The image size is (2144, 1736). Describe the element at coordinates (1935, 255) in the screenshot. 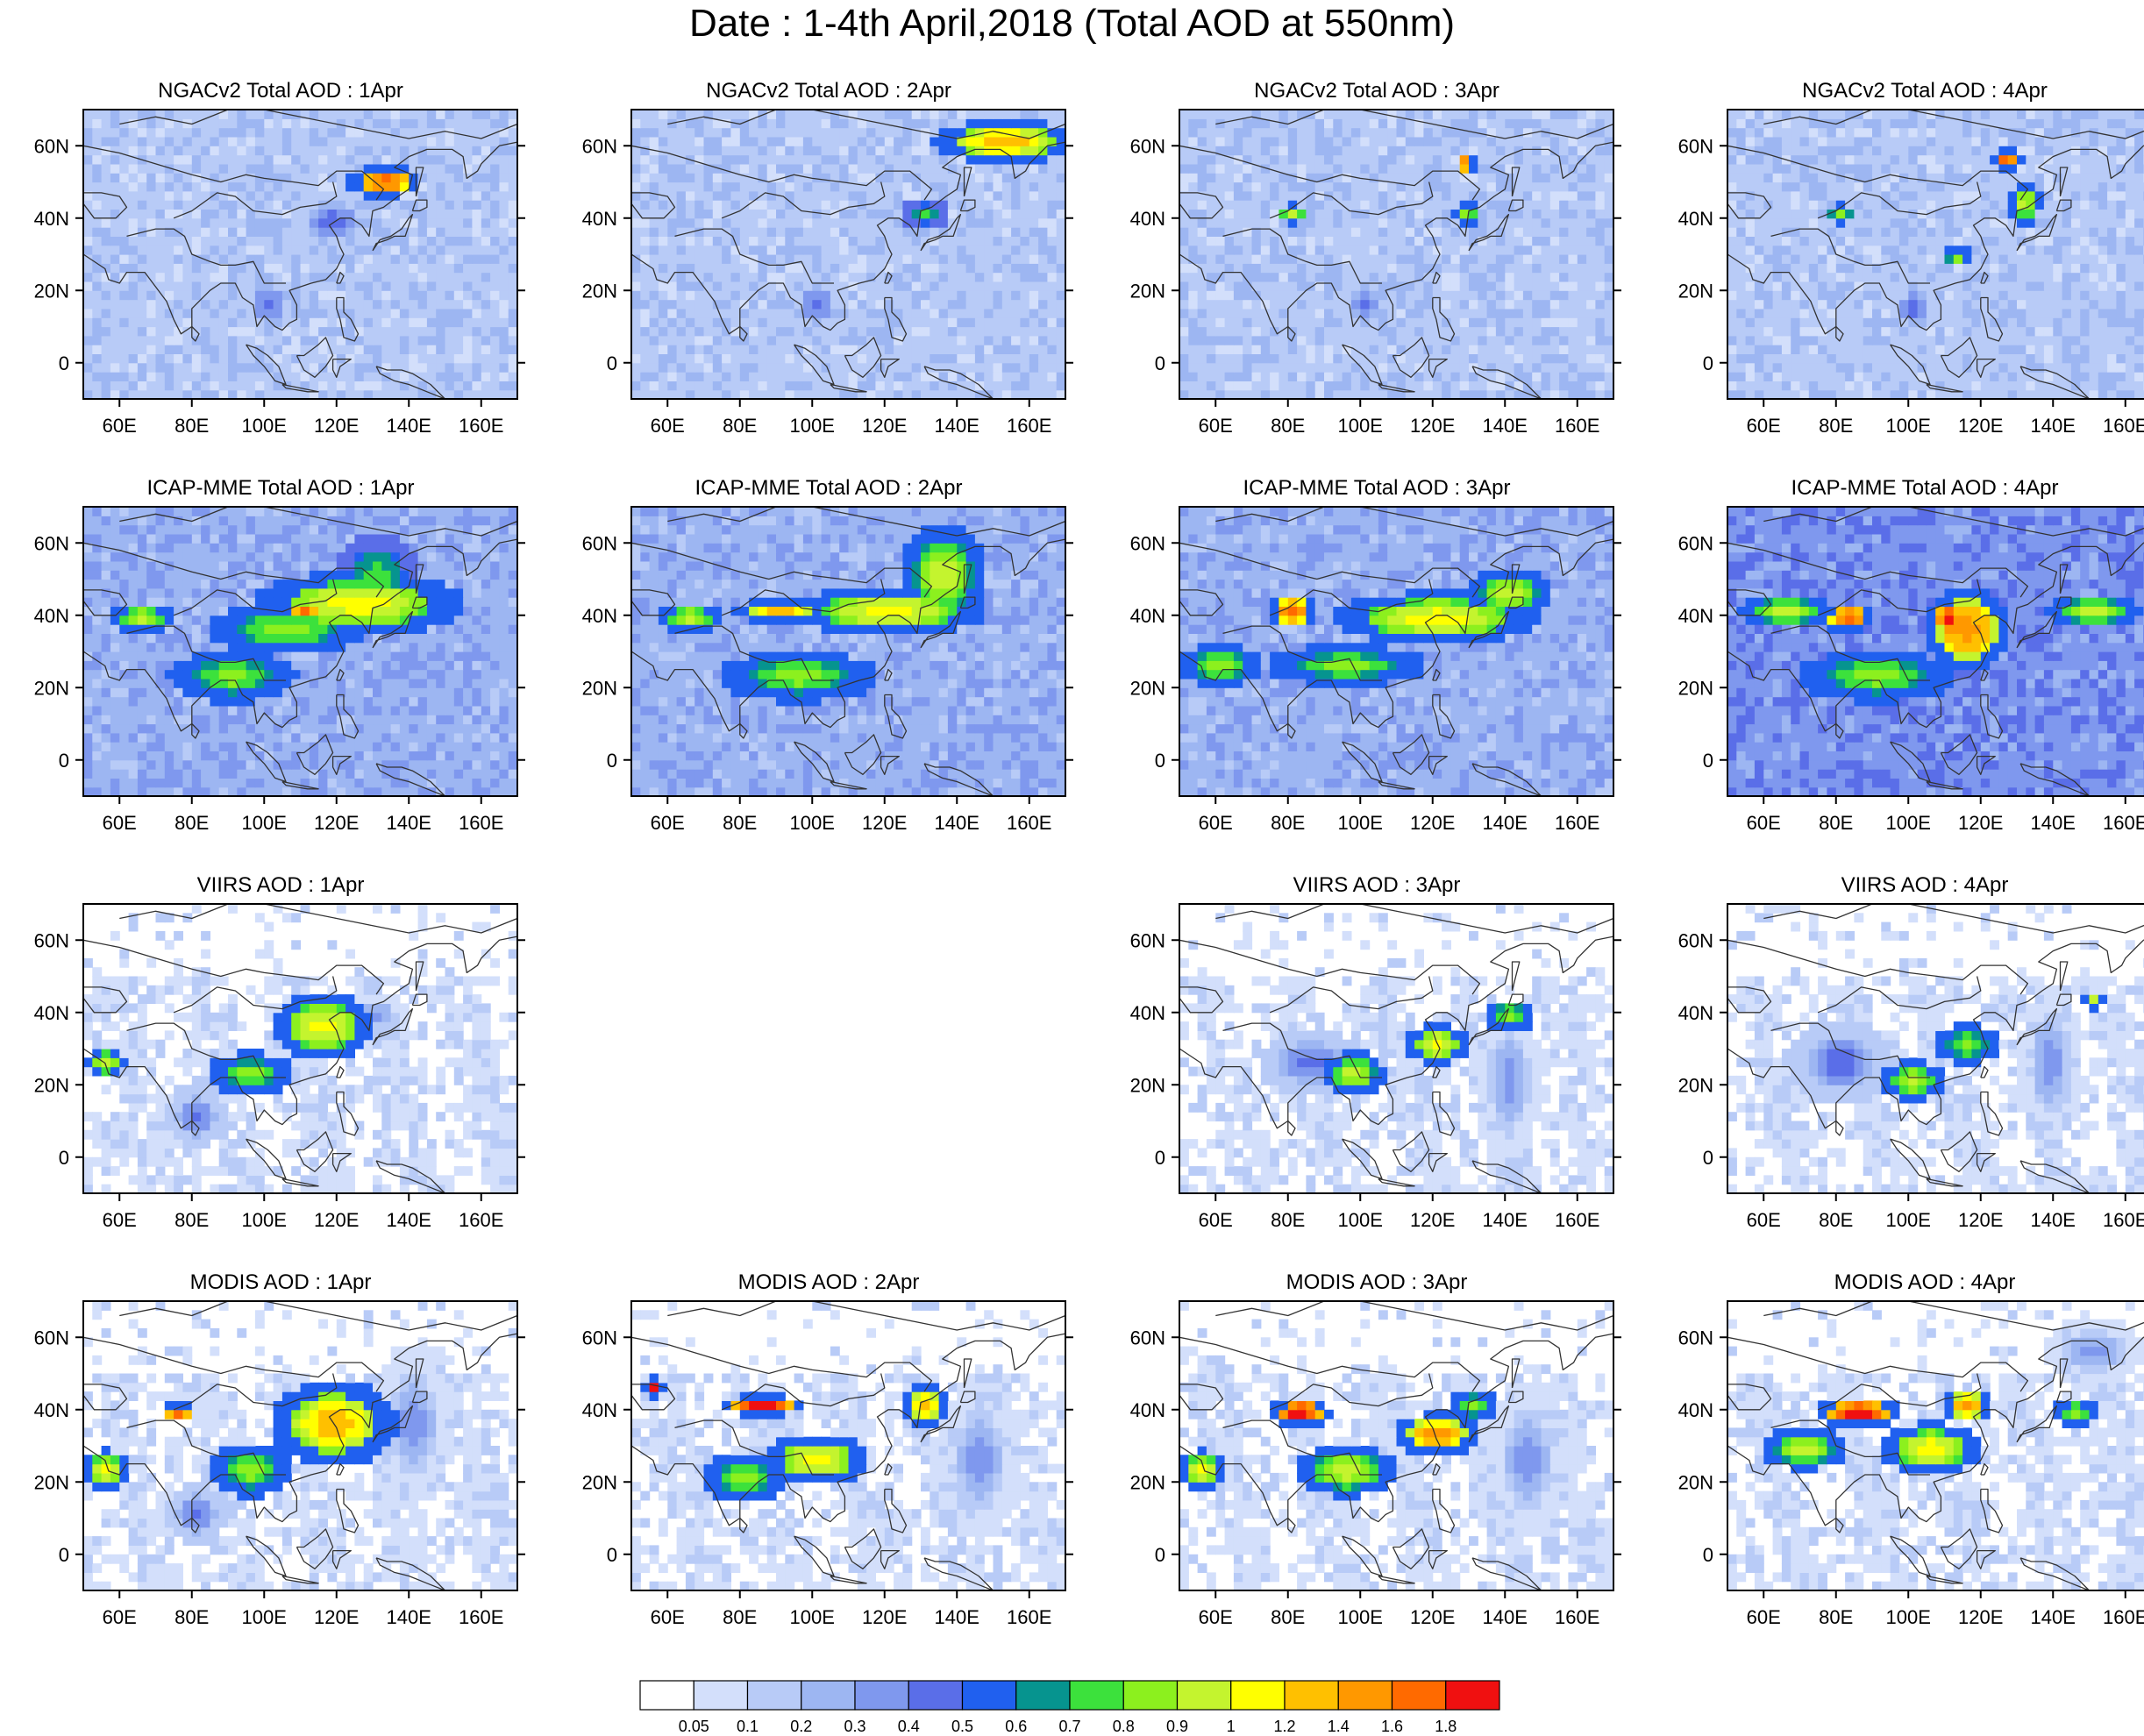

I see `aod-field` at that location.